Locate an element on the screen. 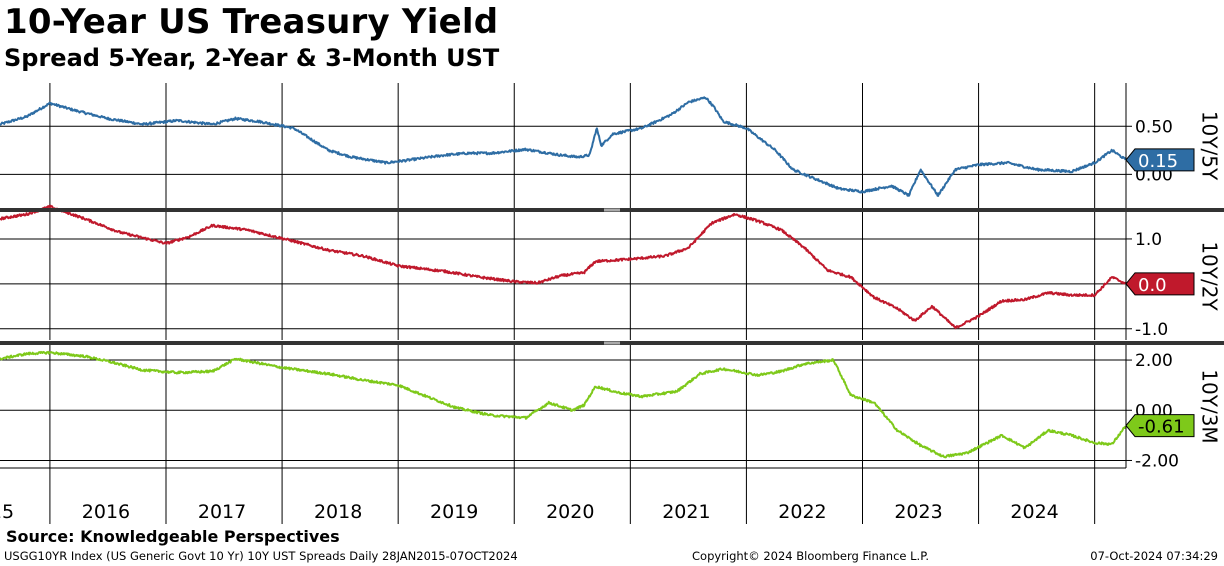 This screenshot has height=566, width=1224. y-tick-label: 0.50 is located at coordinates (1154, 127).